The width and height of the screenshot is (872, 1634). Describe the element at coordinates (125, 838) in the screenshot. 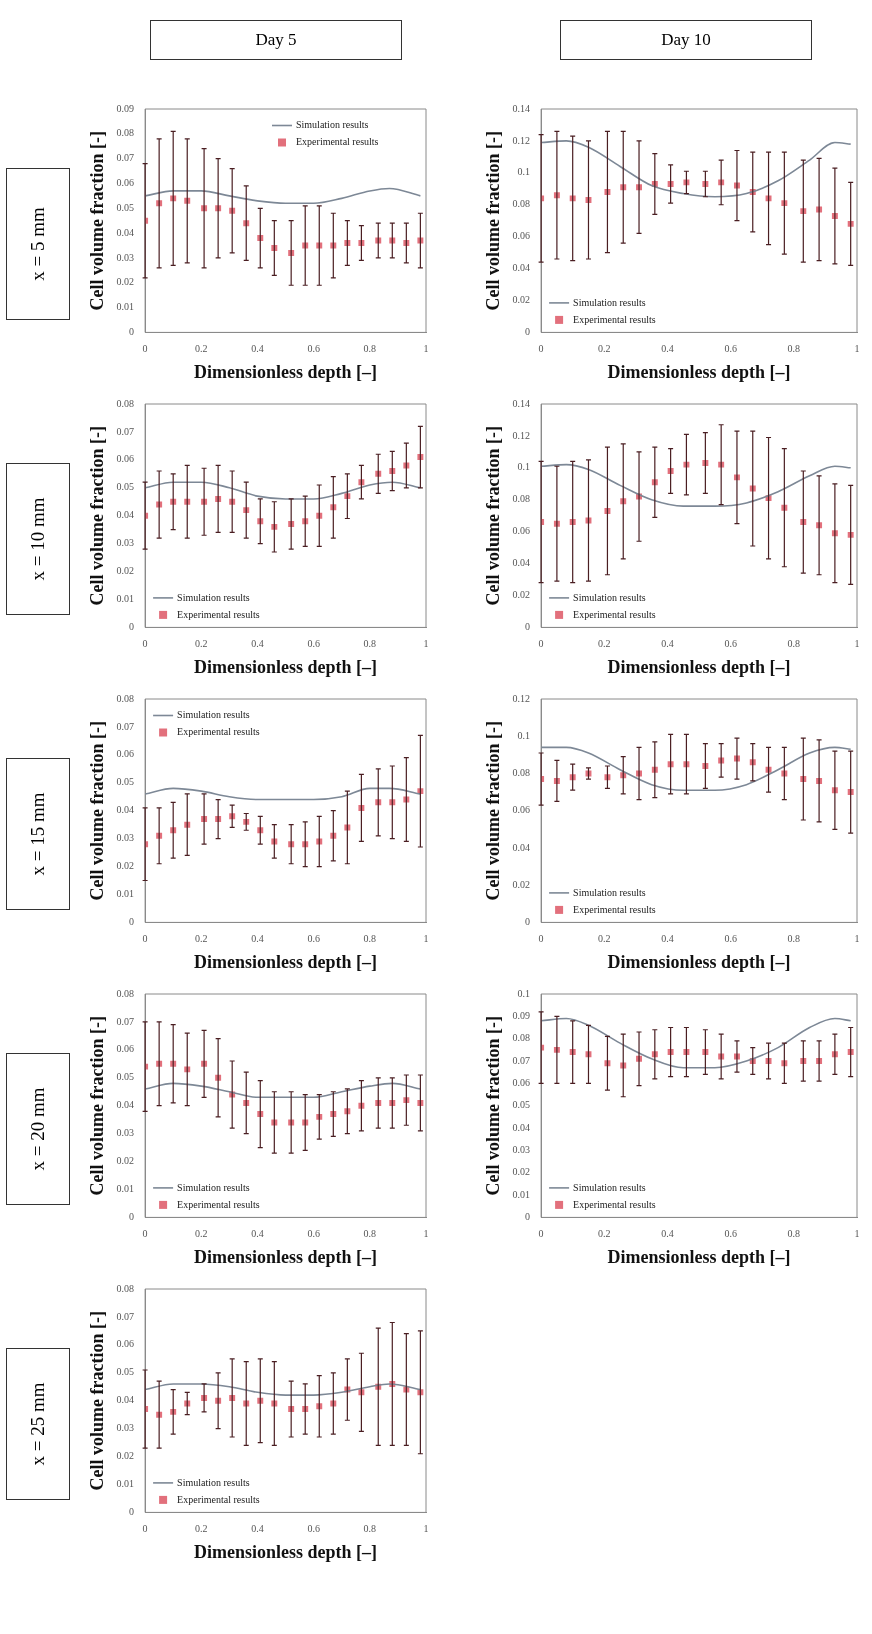

I see `y-tick-label: 0.03` at that location.